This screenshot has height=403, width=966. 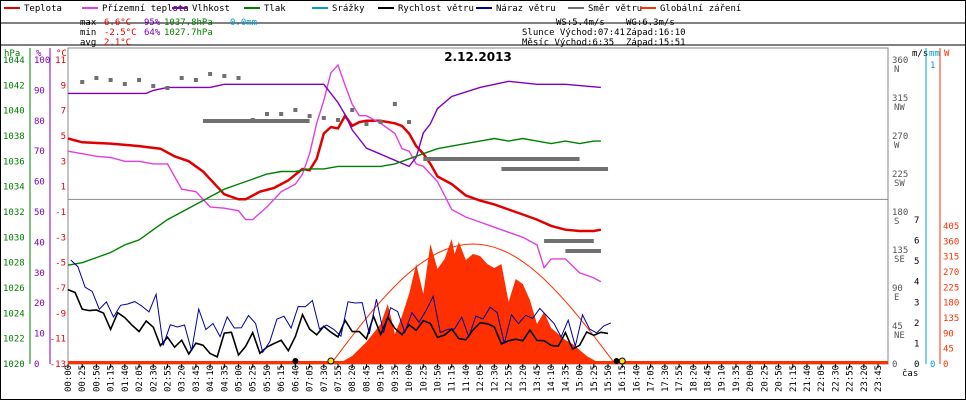 I want to click on stat-value: 95%, so click(x=152, y=23).